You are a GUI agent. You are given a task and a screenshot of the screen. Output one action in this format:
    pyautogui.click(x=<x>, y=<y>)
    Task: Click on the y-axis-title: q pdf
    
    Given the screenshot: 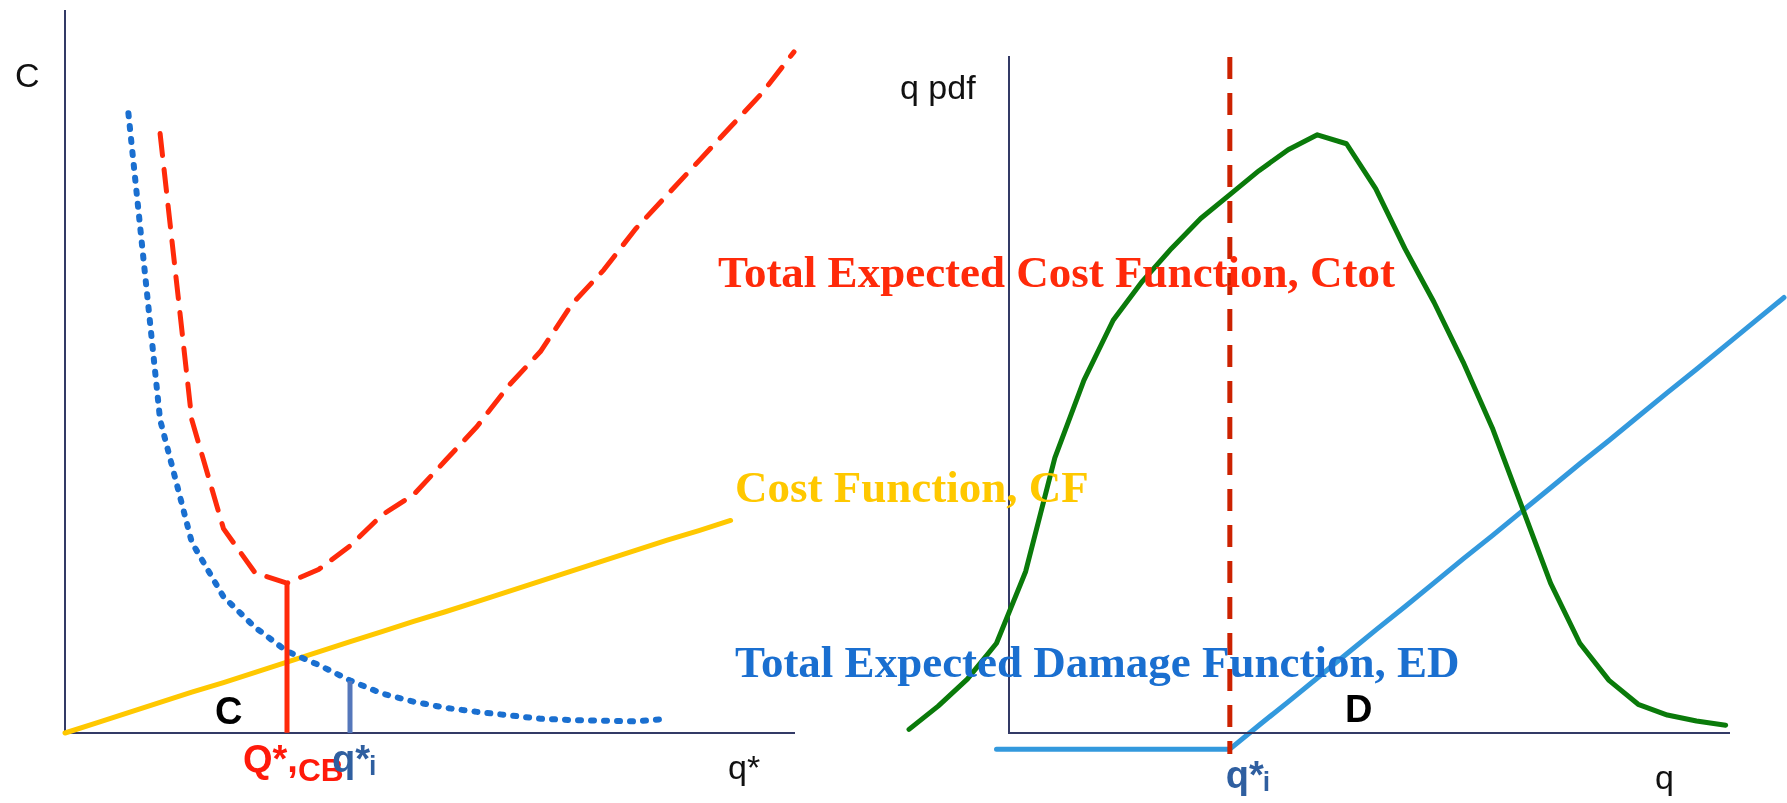 What is the action you would take?
    pyautogui.click(x=938, y=87)
    